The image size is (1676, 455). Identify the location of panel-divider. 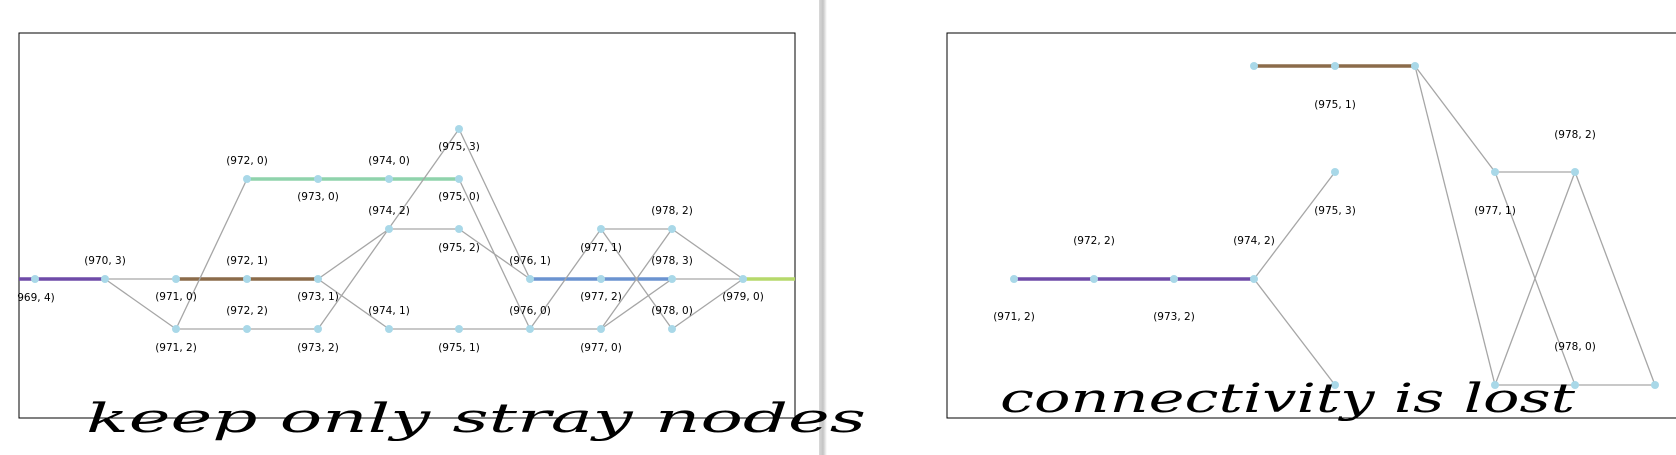
(823, 227).